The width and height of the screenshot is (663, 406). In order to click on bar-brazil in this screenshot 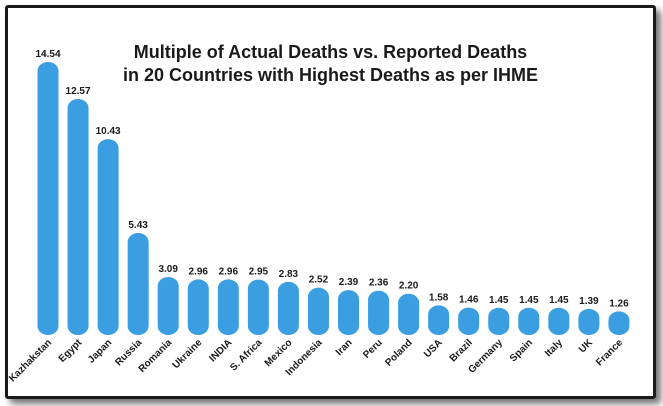, I will do `click(469, 321)`.